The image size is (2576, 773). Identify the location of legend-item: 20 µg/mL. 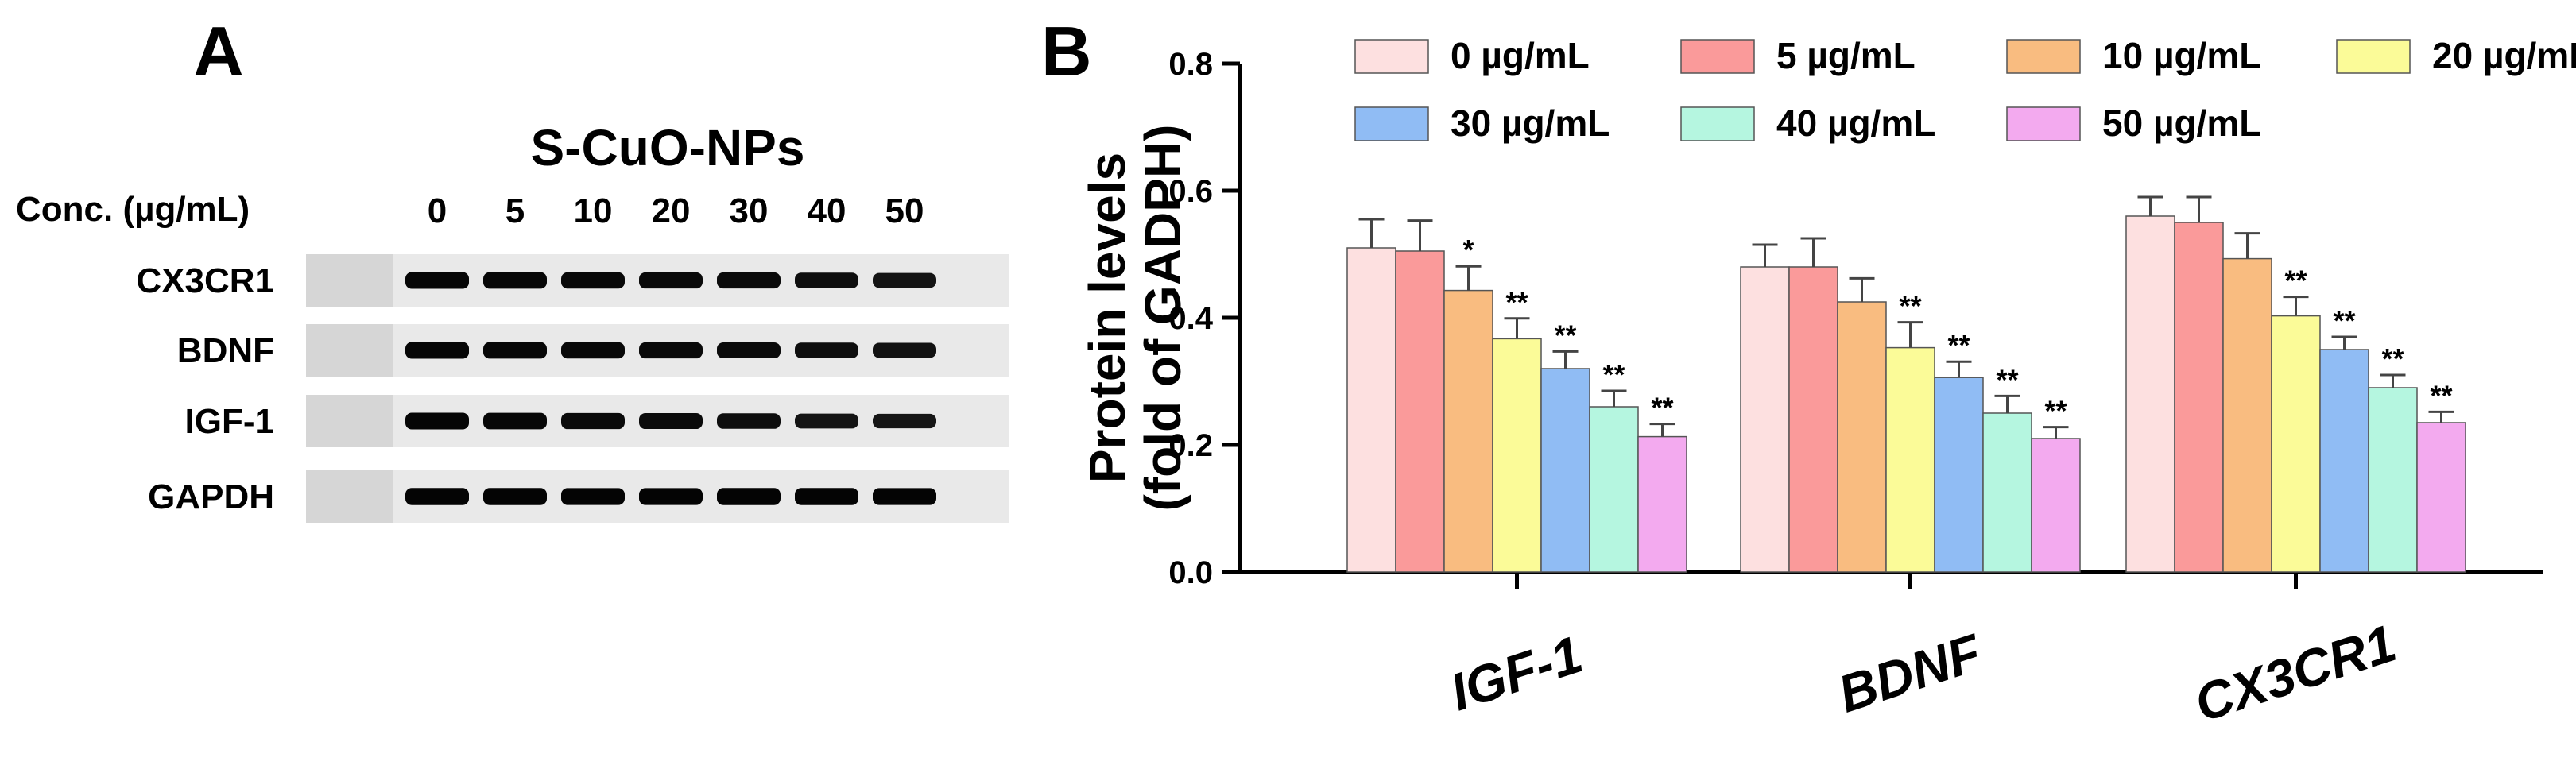
(2456, 55).